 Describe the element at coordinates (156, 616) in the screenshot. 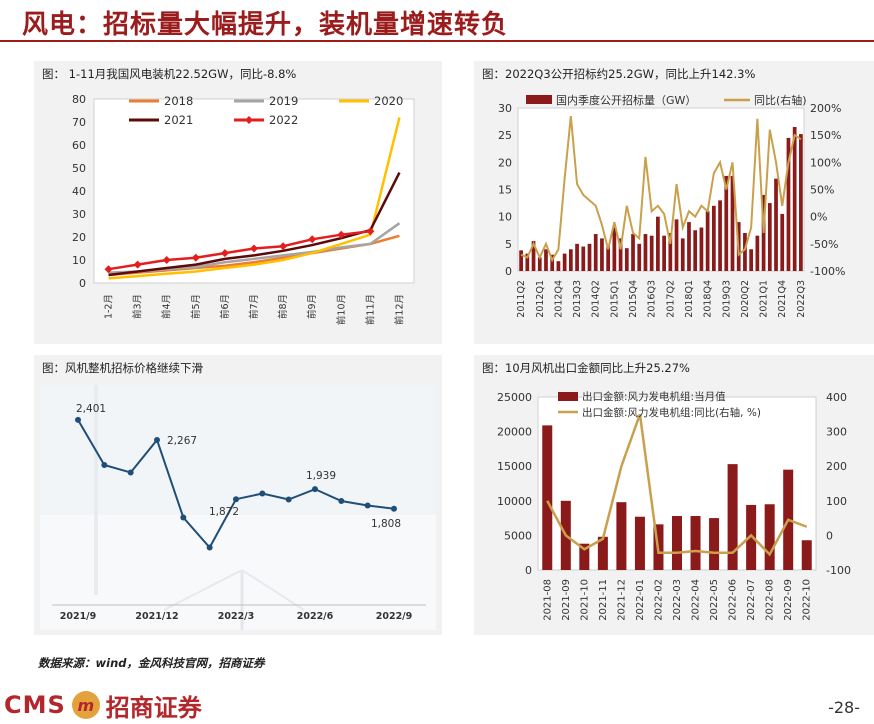

I see `x-tick-label: 2021/12` at that location.